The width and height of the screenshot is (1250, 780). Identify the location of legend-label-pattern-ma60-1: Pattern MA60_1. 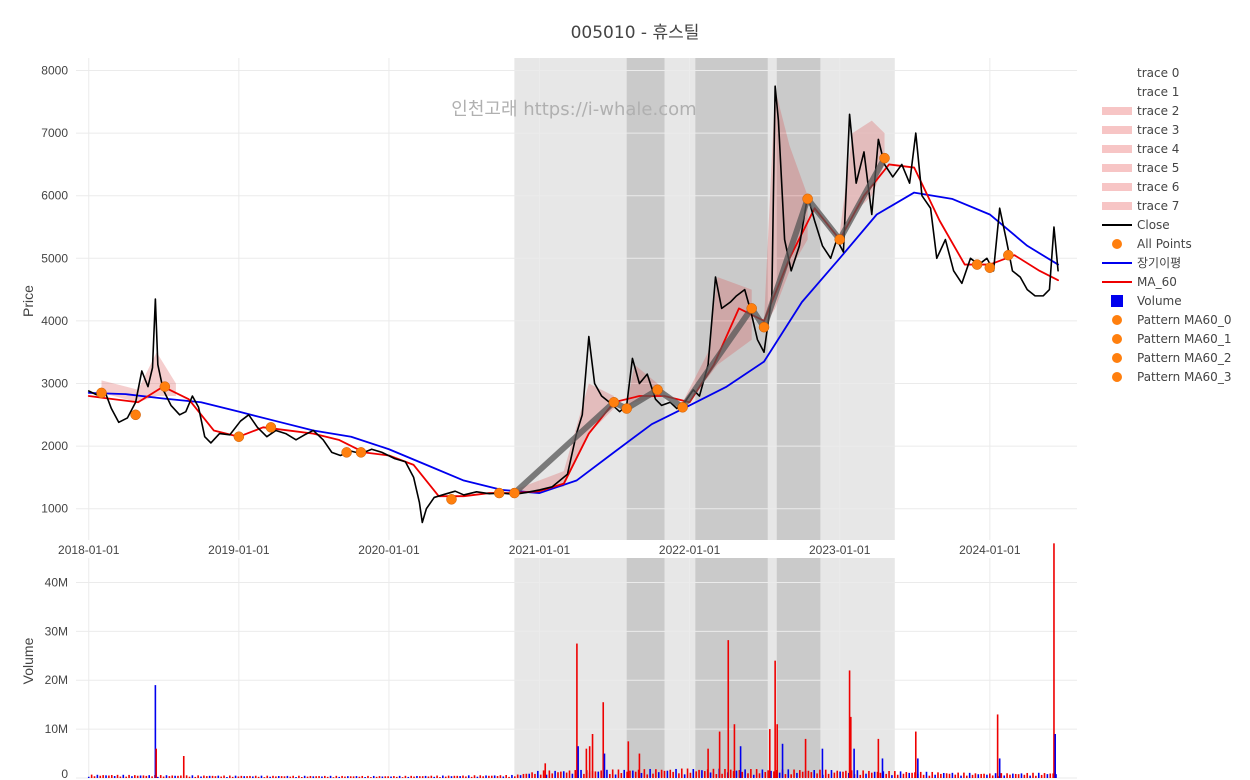
(1184, 339).